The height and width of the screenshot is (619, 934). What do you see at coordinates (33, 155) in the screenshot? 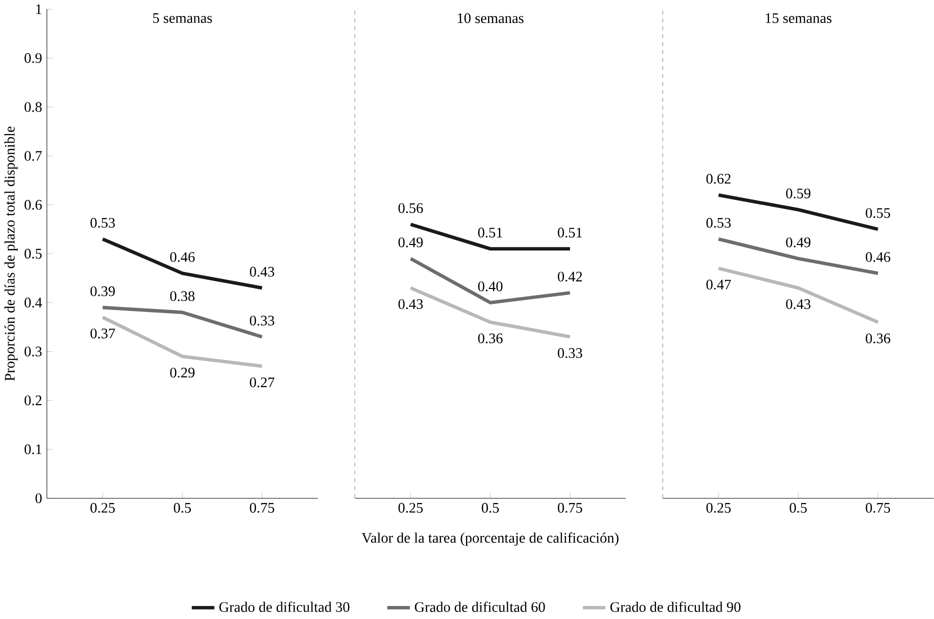
I see `y-tick-label: 0.7` at bounding box center [33, 155].